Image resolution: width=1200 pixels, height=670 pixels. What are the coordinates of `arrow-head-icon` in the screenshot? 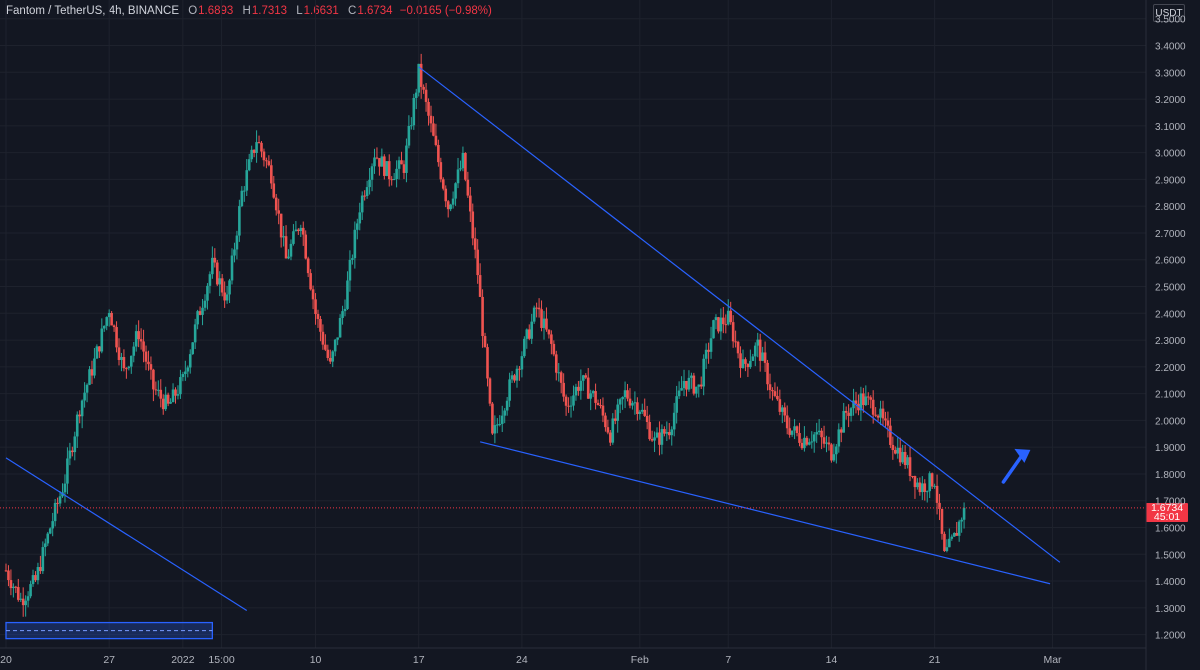 It's located at (1022, 455).